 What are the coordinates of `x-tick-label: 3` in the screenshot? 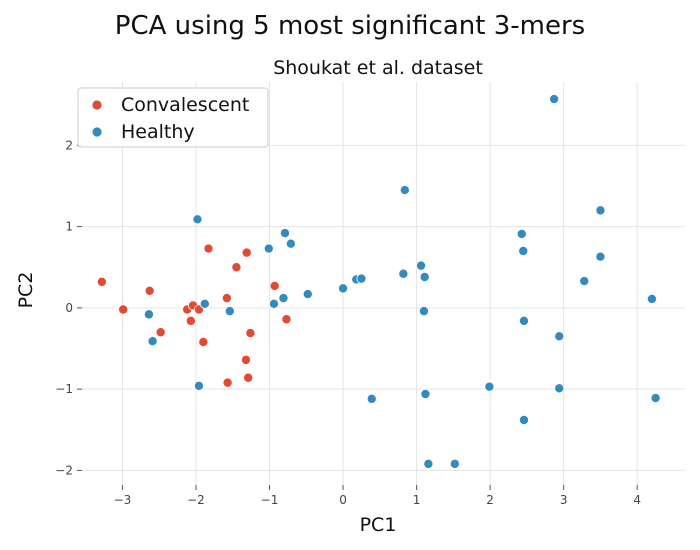 It's located at (564, 500).